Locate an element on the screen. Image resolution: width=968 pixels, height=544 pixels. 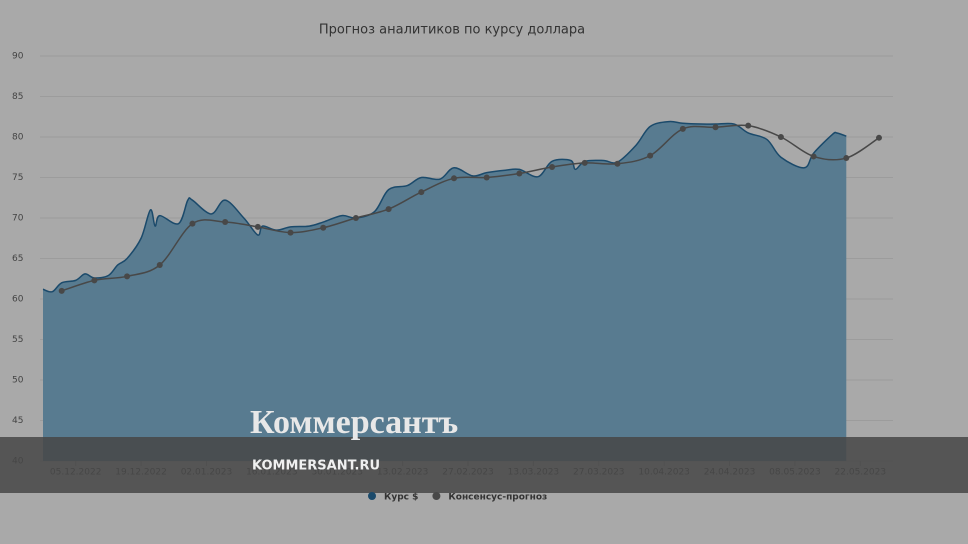
y-tick-label: 65 is located at coordinates (17, 259).